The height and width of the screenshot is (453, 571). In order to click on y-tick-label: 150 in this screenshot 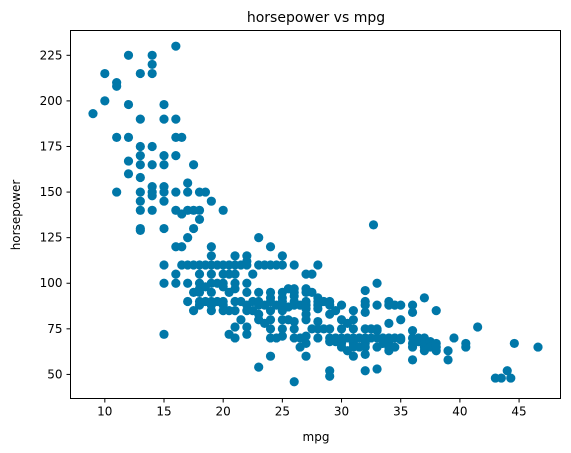, I will do `click(51, 192)`.